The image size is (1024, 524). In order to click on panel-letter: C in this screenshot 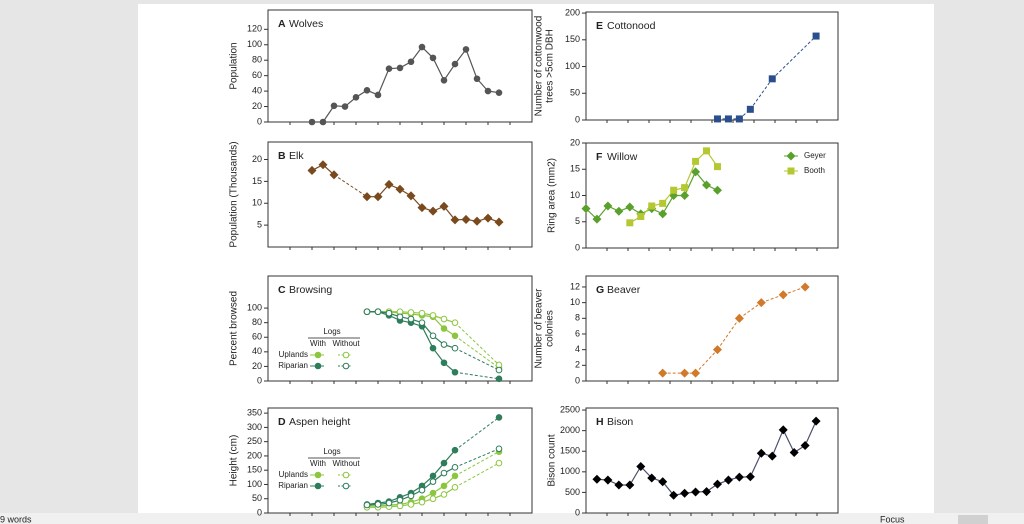, I will do `click(282, 290)`.